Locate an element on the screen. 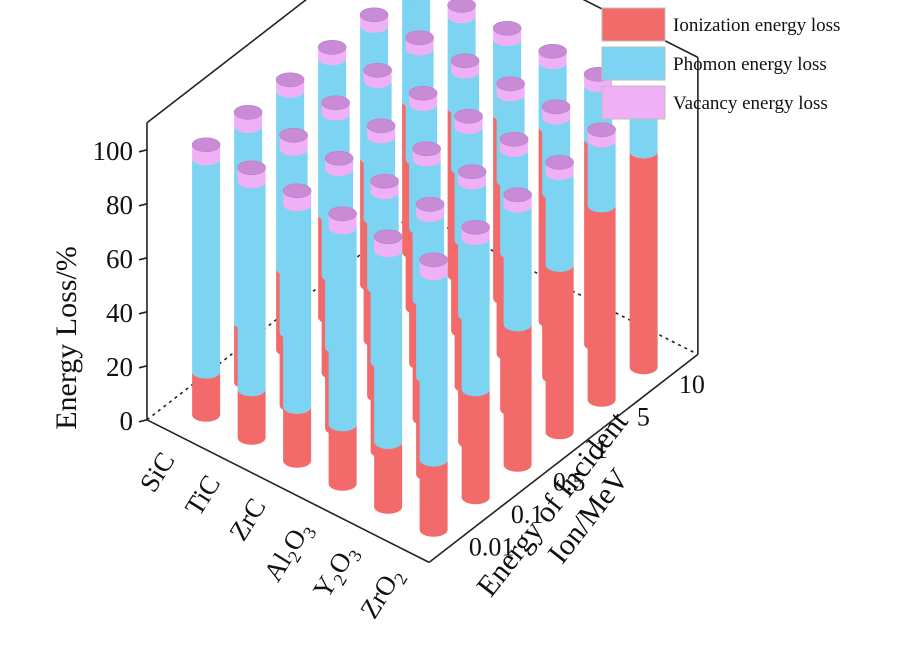 The width and height of the screenshot is (906, 662). material-base: TiC is located at coordinates (202, 495).